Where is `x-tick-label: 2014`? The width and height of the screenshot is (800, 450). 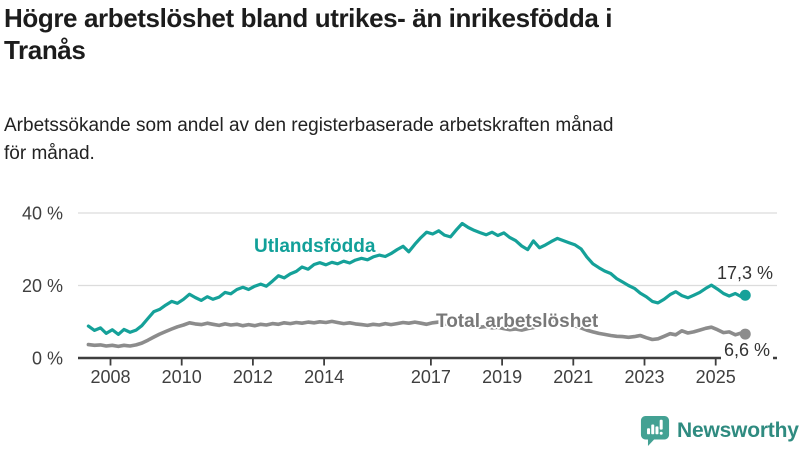
x-tick-label: 2014 is located at coordinates (324, 377).